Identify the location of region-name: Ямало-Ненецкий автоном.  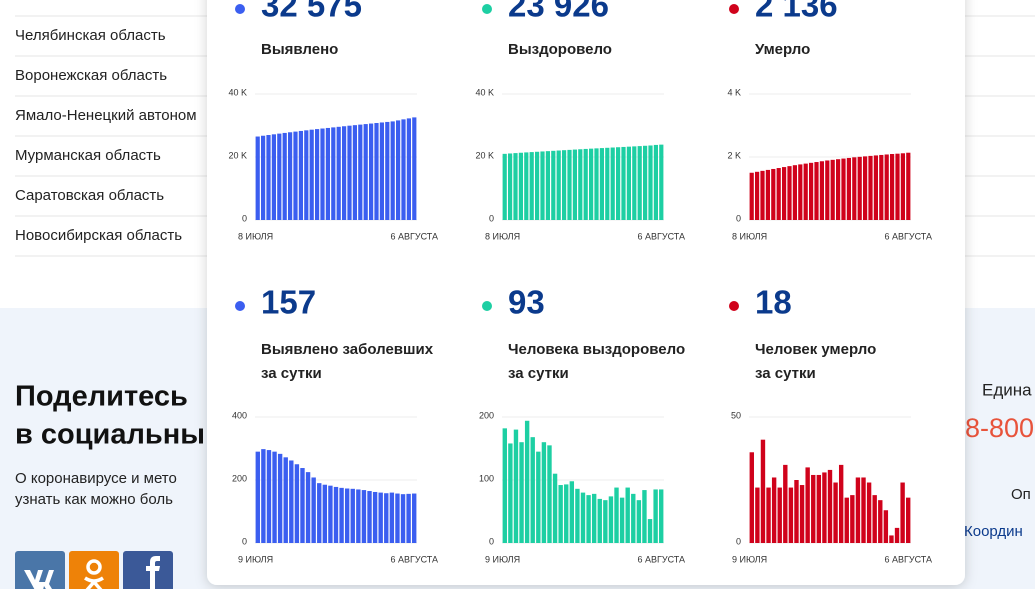
(106, 115).